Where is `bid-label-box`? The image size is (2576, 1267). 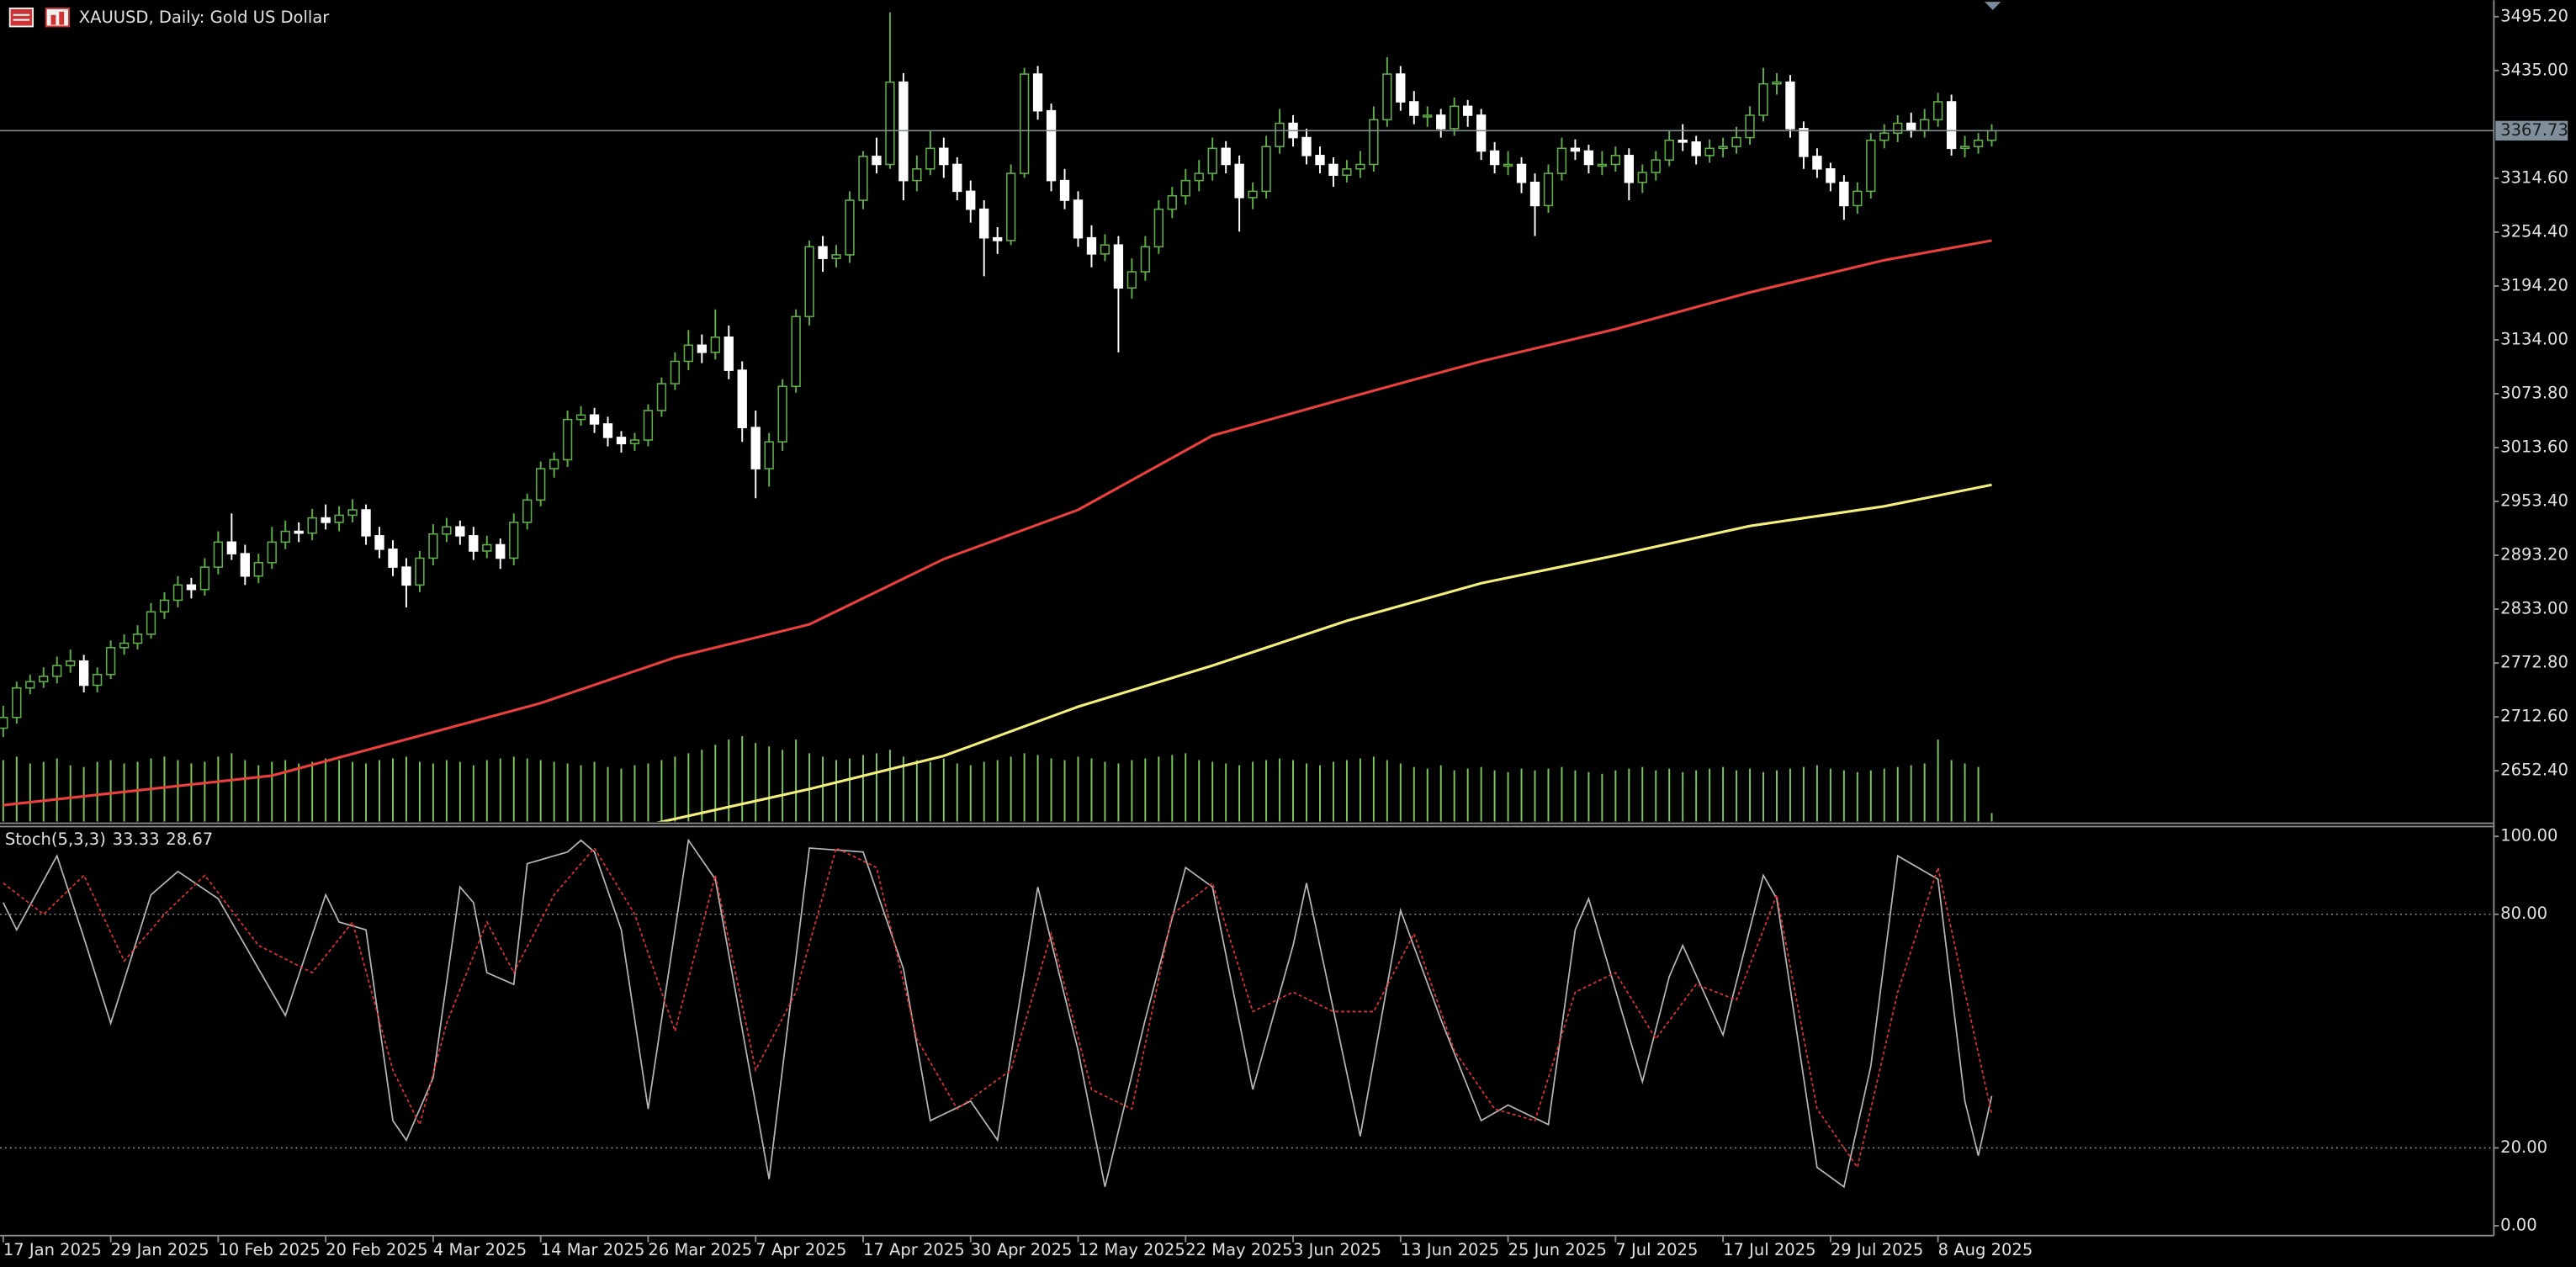 bid-label-box is located at coordinates (2531, 130).